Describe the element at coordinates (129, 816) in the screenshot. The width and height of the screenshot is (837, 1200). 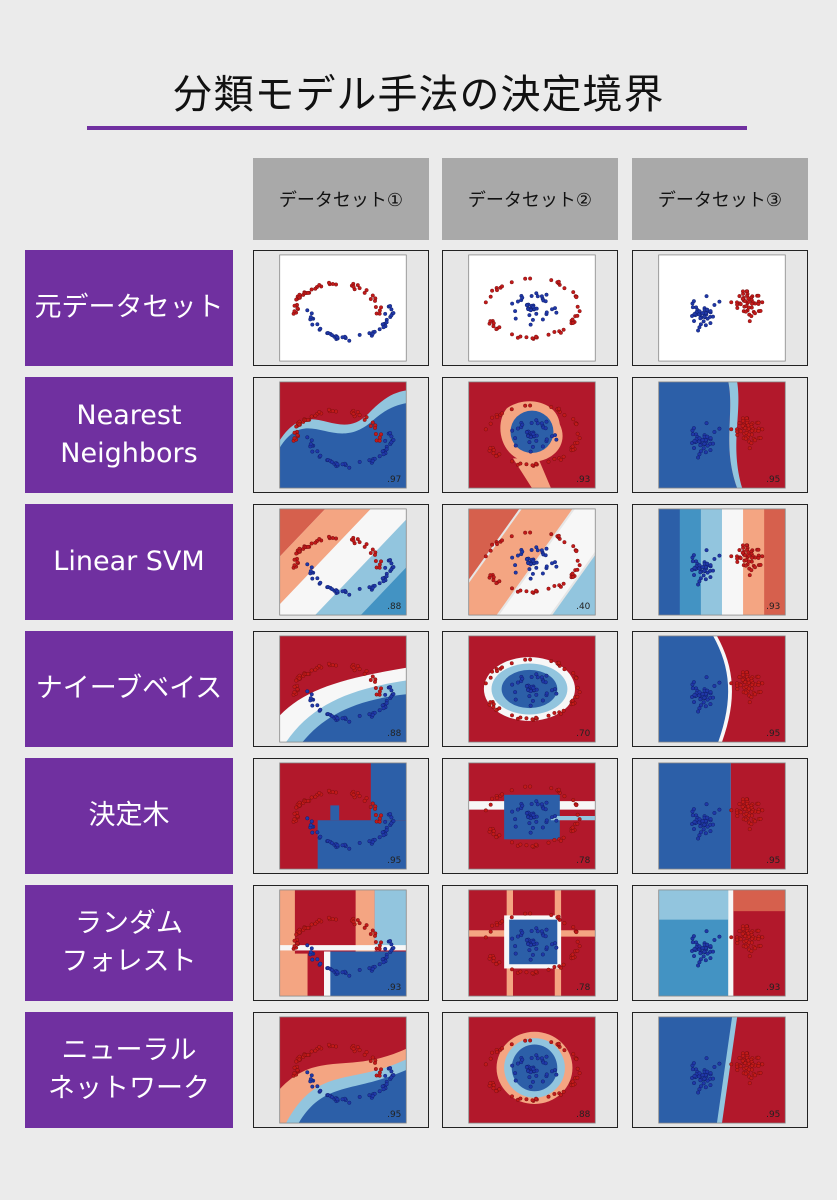
I see `row-label-decision-tree: 決定木` at that location.